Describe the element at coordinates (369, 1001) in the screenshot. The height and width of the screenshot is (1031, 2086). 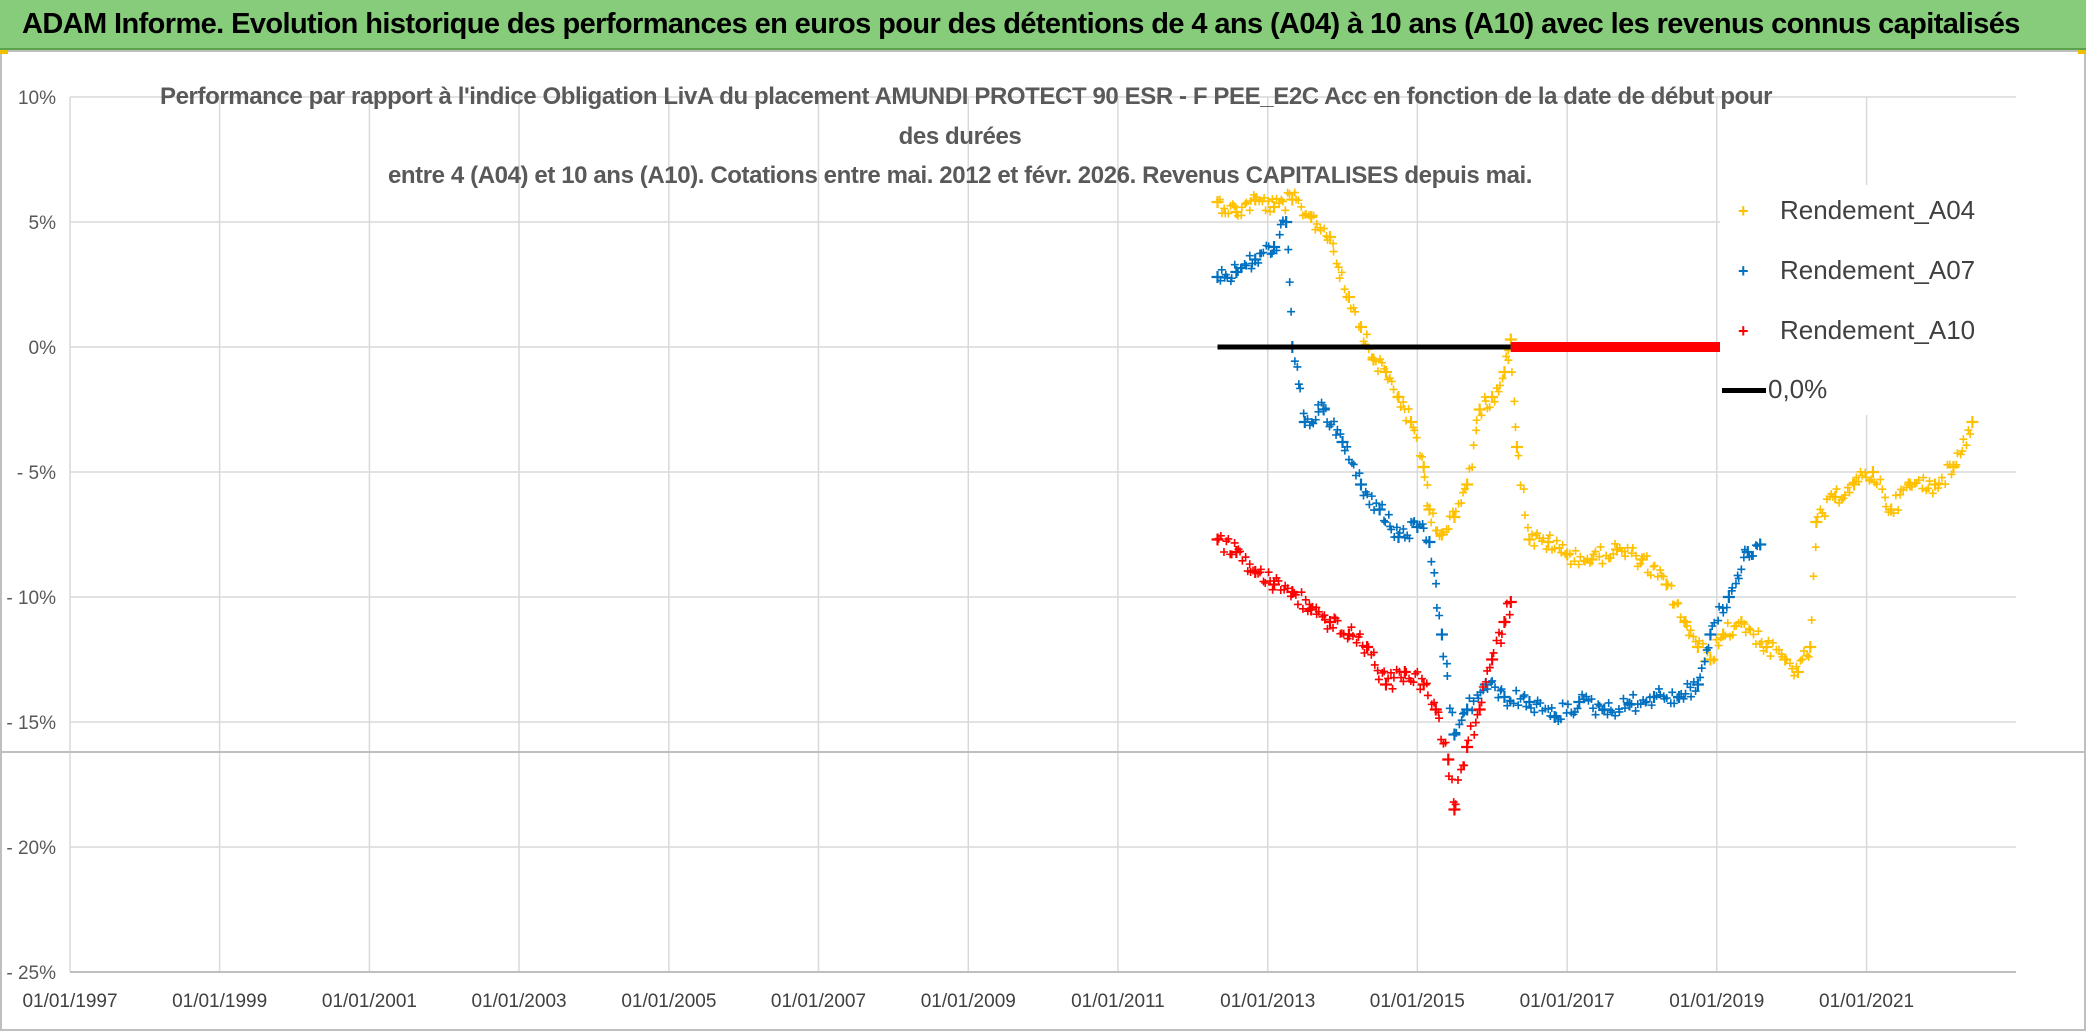
I see `x-tick-label: 01/01/2001` at that location.